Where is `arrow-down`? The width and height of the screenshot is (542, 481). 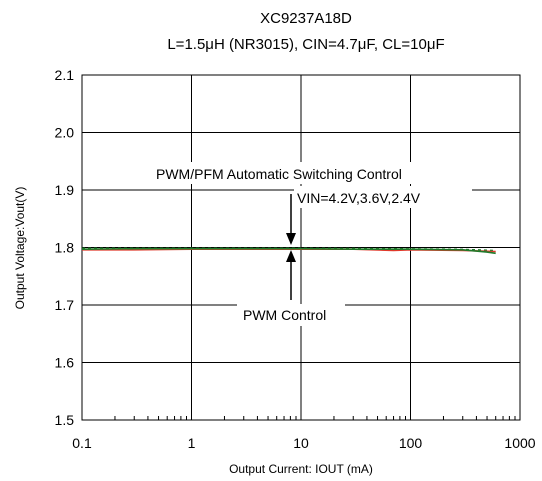 arrow-down is located at coordinates (291, 219).